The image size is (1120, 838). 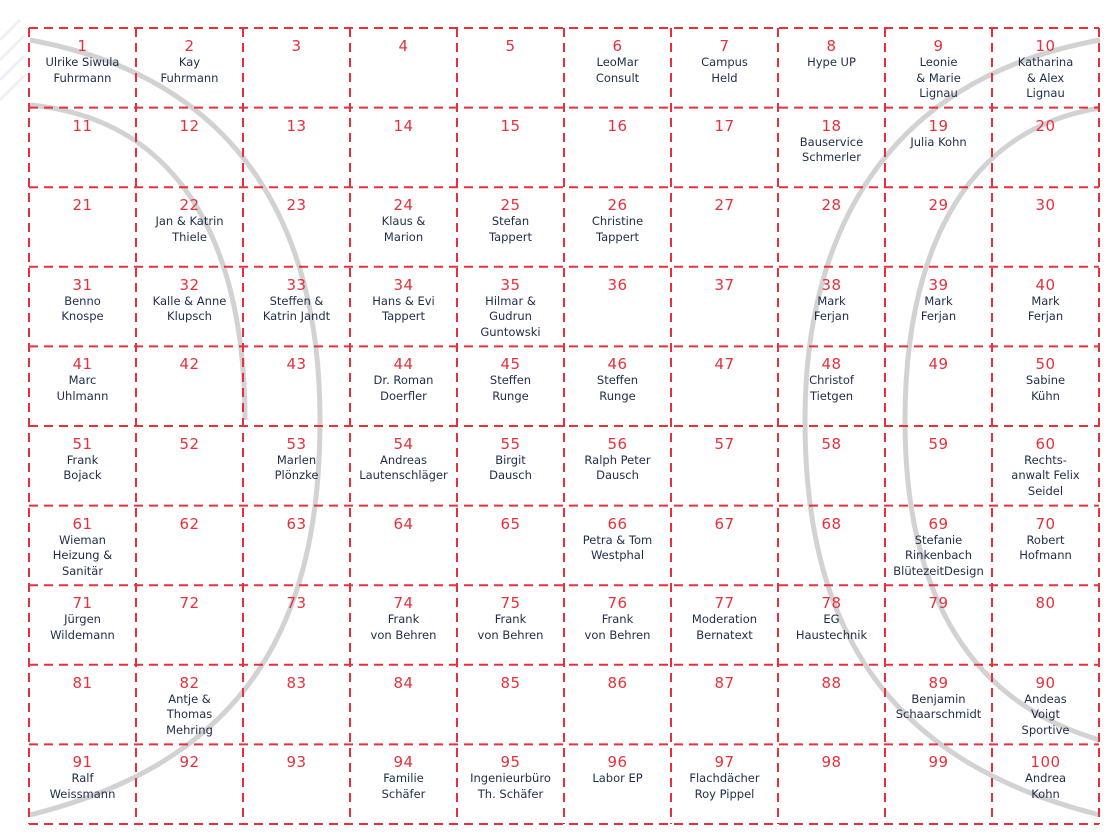 I want to click on cell-number: 36, so click(x=617, y=284).